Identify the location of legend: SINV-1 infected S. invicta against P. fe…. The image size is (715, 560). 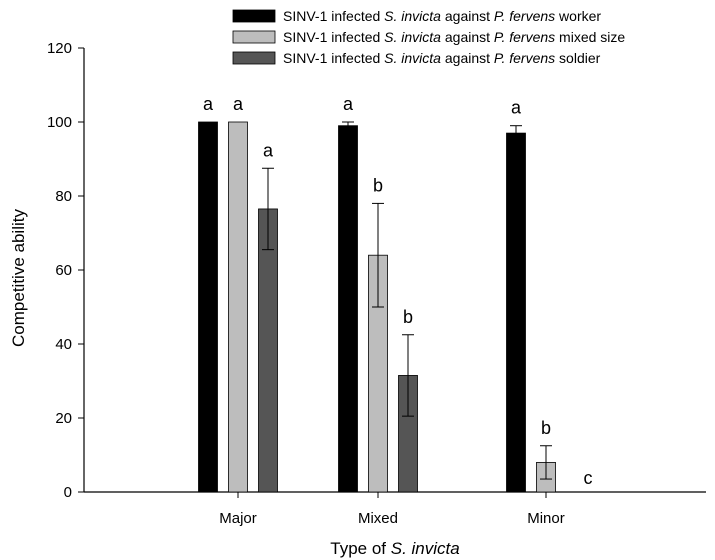
(428, 37).